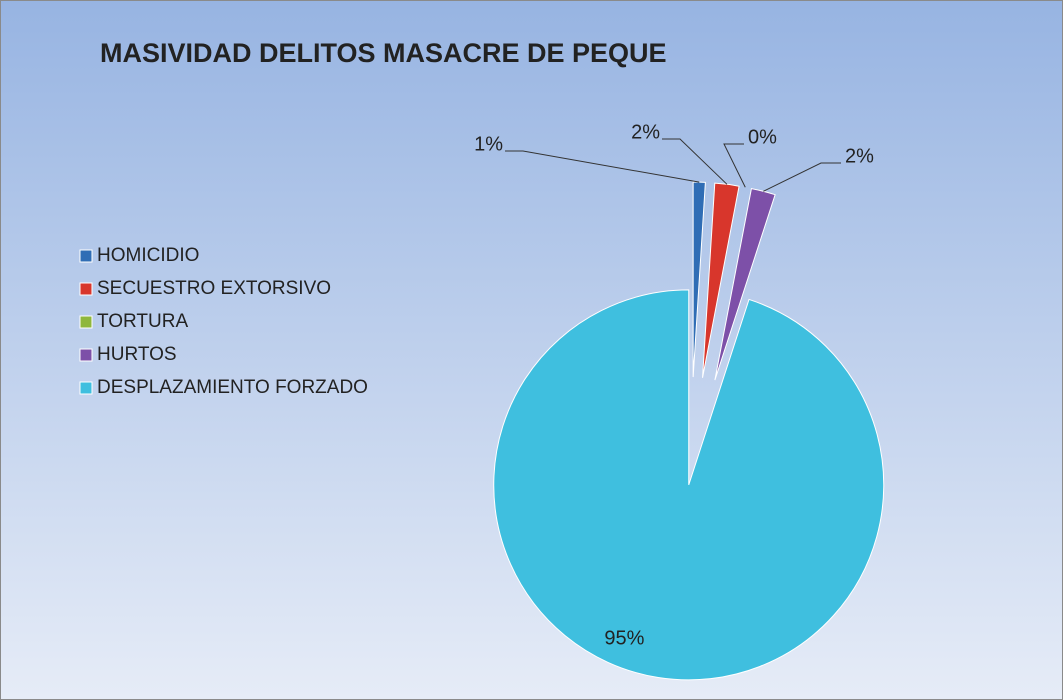 This screenshot has height=700, width=1063. Describe the element at coordinates (762, 137) in the screenshot. I see `data-label: 0%` at that location.